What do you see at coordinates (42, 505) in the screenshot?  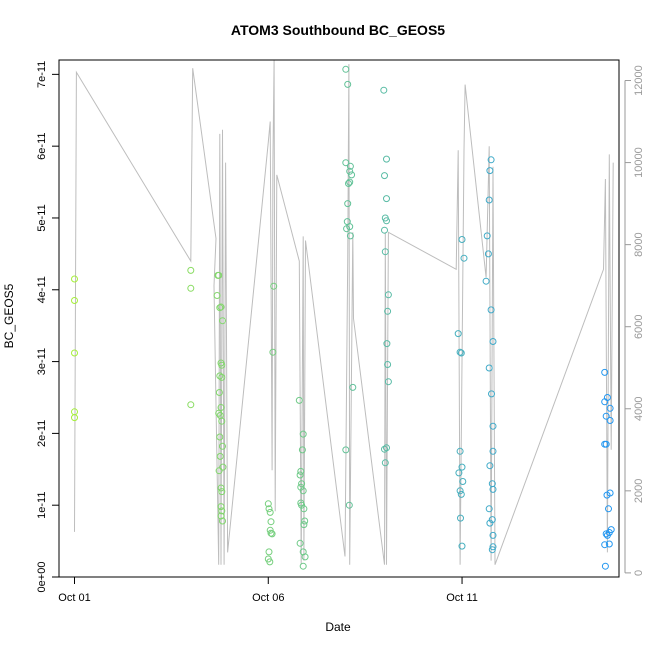 I see `y-tick-label: 1e-11` at bounding box center [42, 505].